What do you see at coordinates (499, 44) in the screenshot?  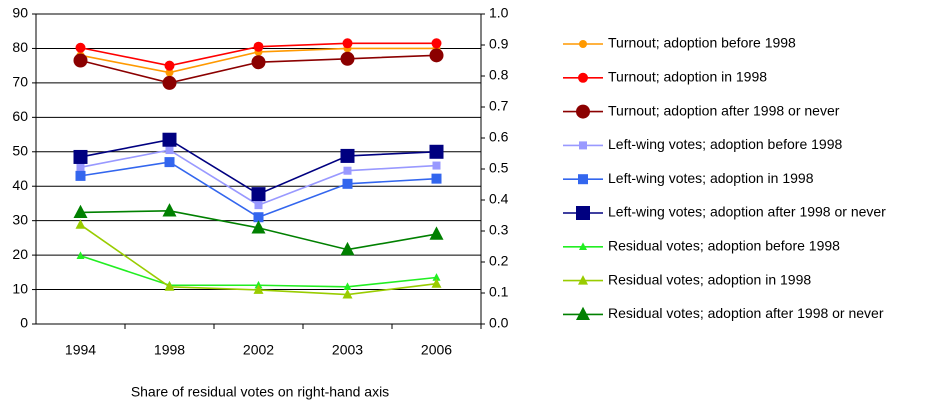 I see `y2-tick-label: 0.9` at bounding box center [499, 44].